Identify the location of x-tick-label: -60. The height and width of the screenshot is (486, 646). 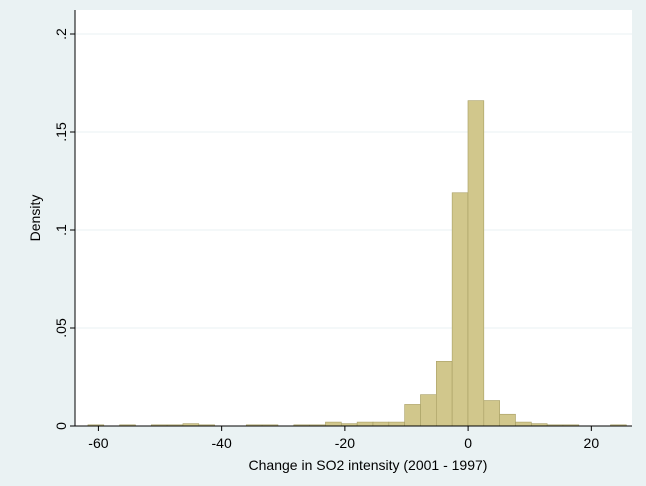
(98, 443).